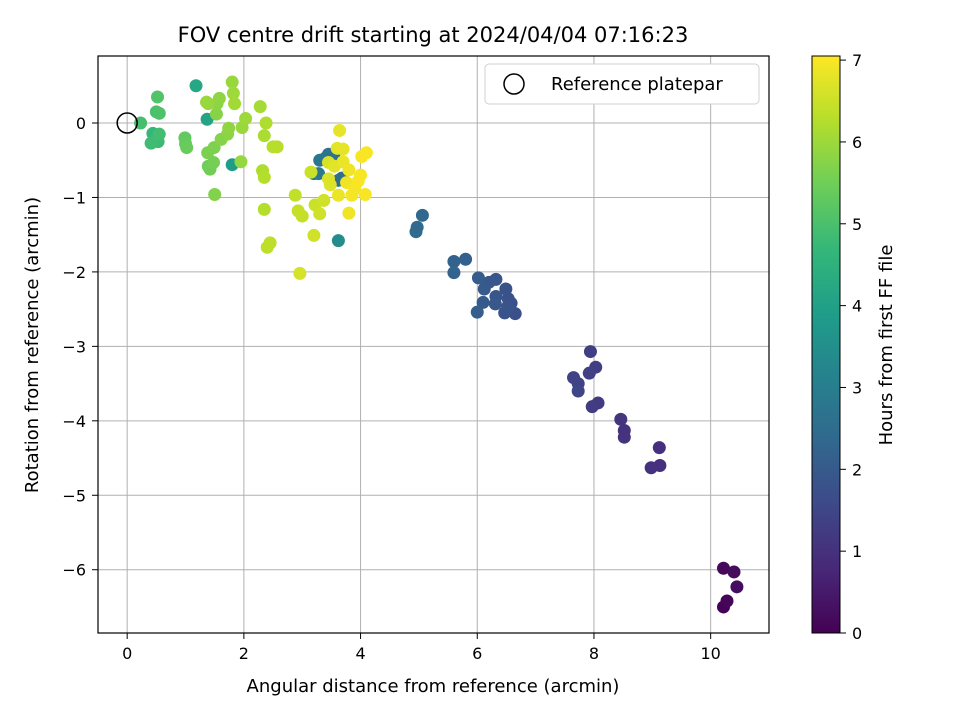  I want to click on x-tick-label: 8, so click(594, 653).